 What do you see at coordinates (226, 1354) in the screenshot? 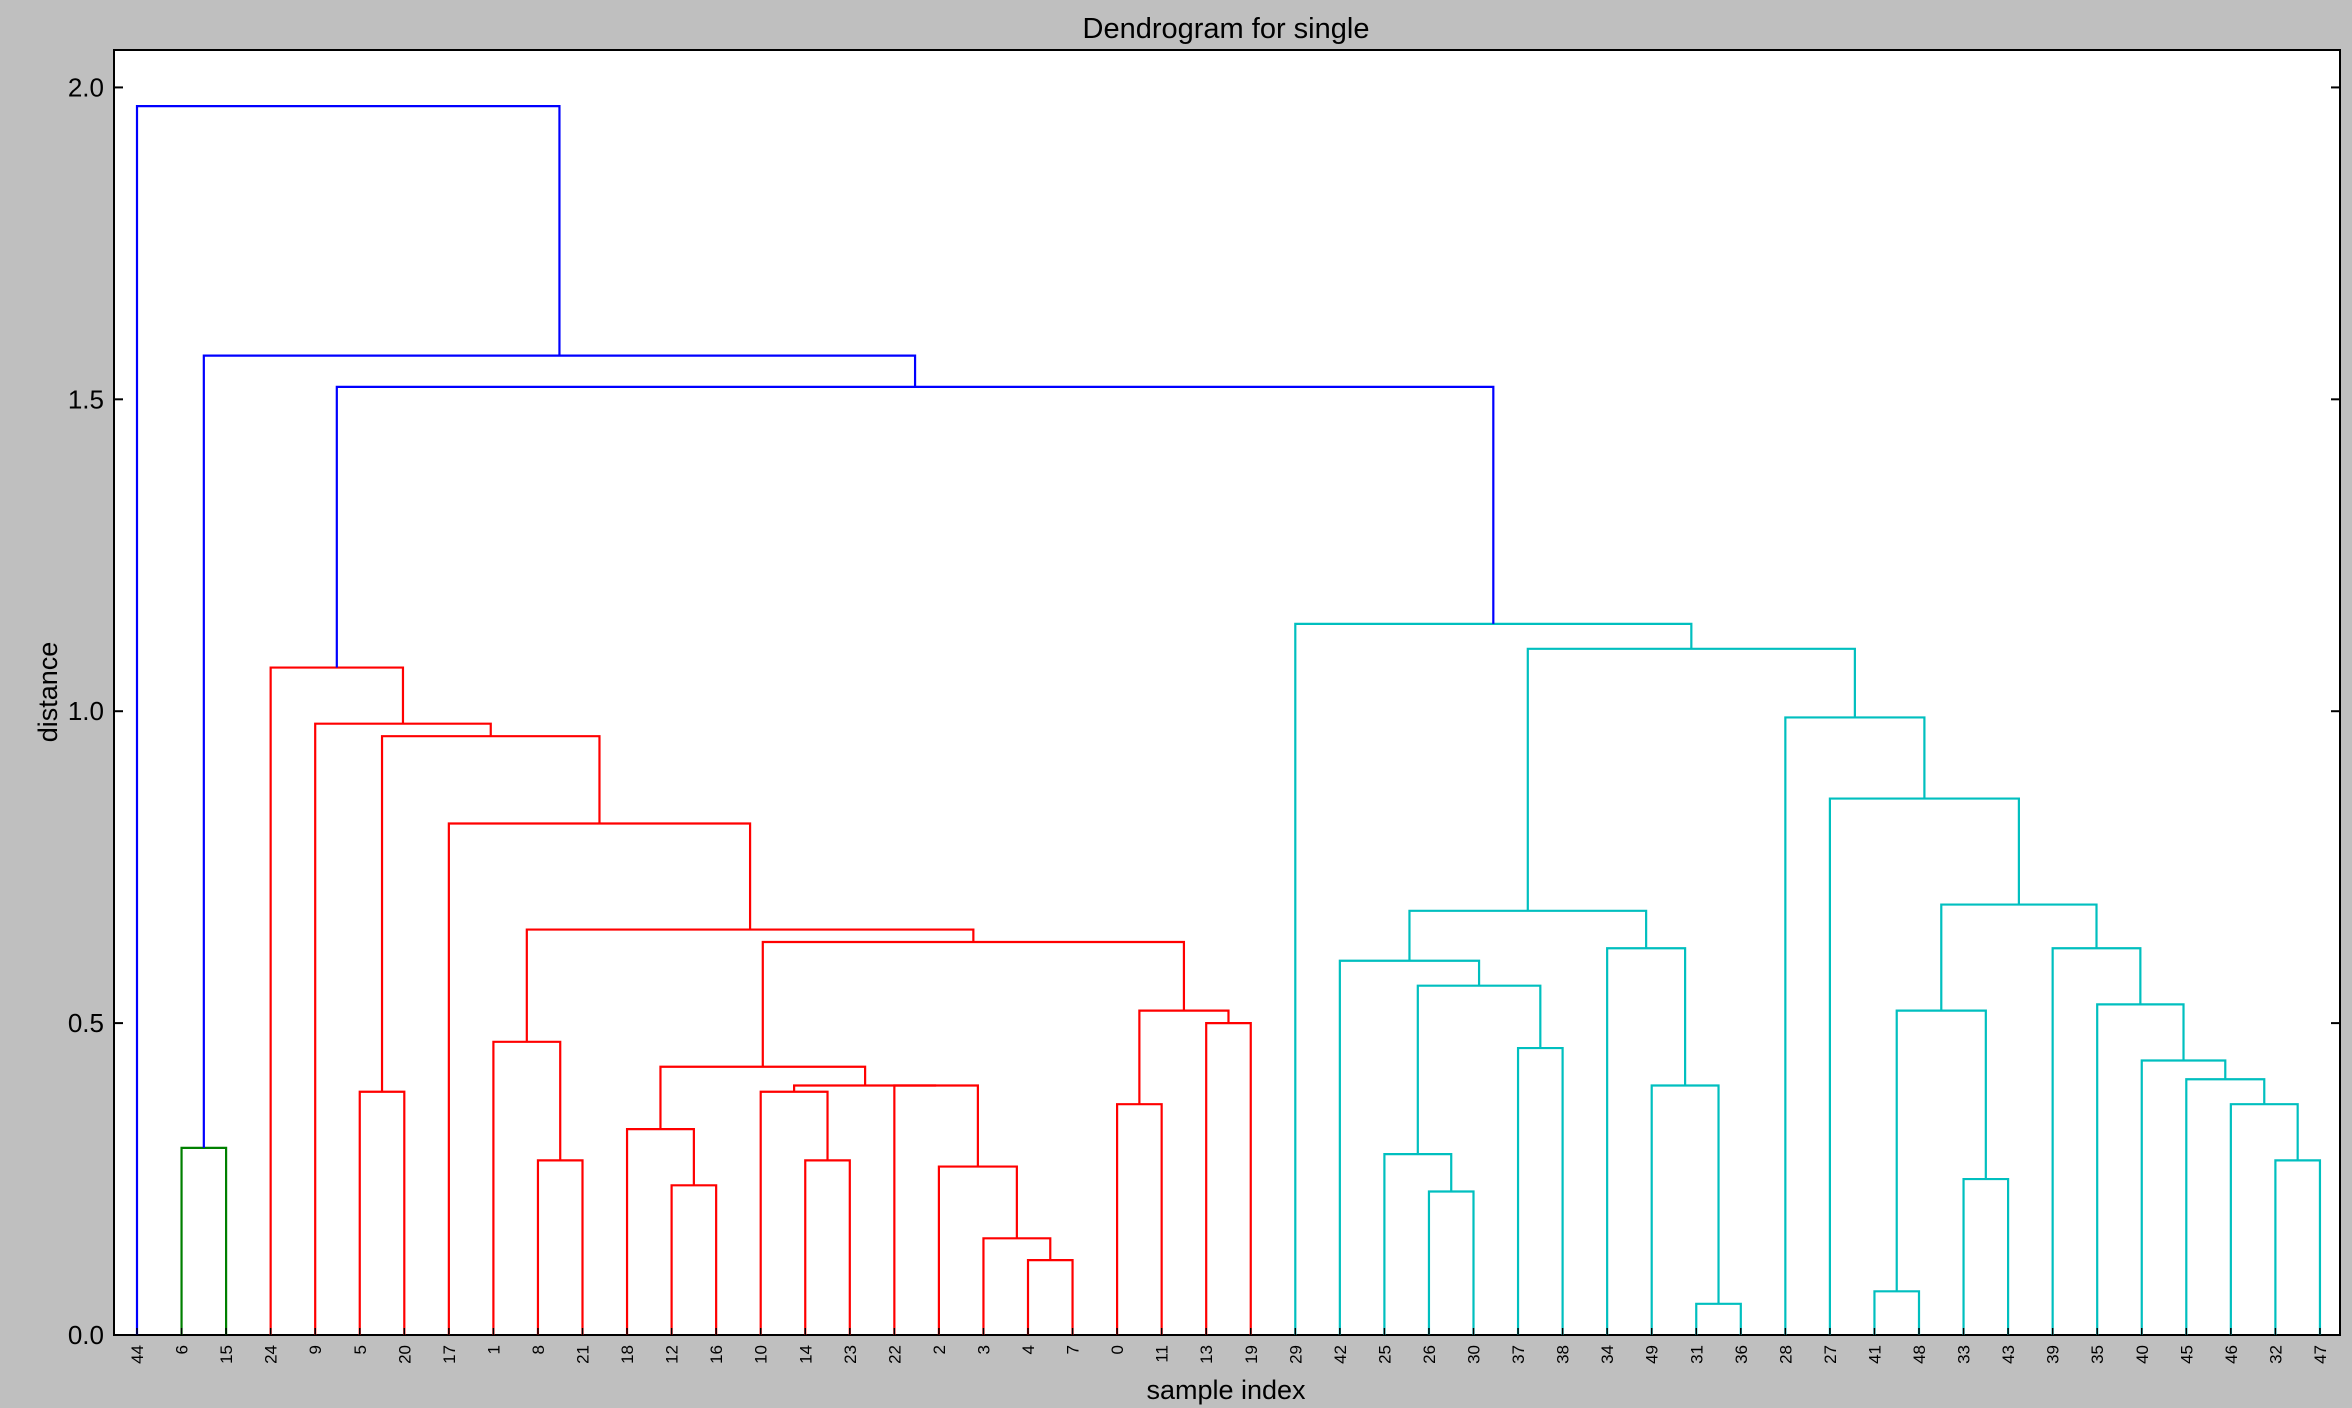
I see `x-tick-label: 15` at bounding box center [226, 1354].